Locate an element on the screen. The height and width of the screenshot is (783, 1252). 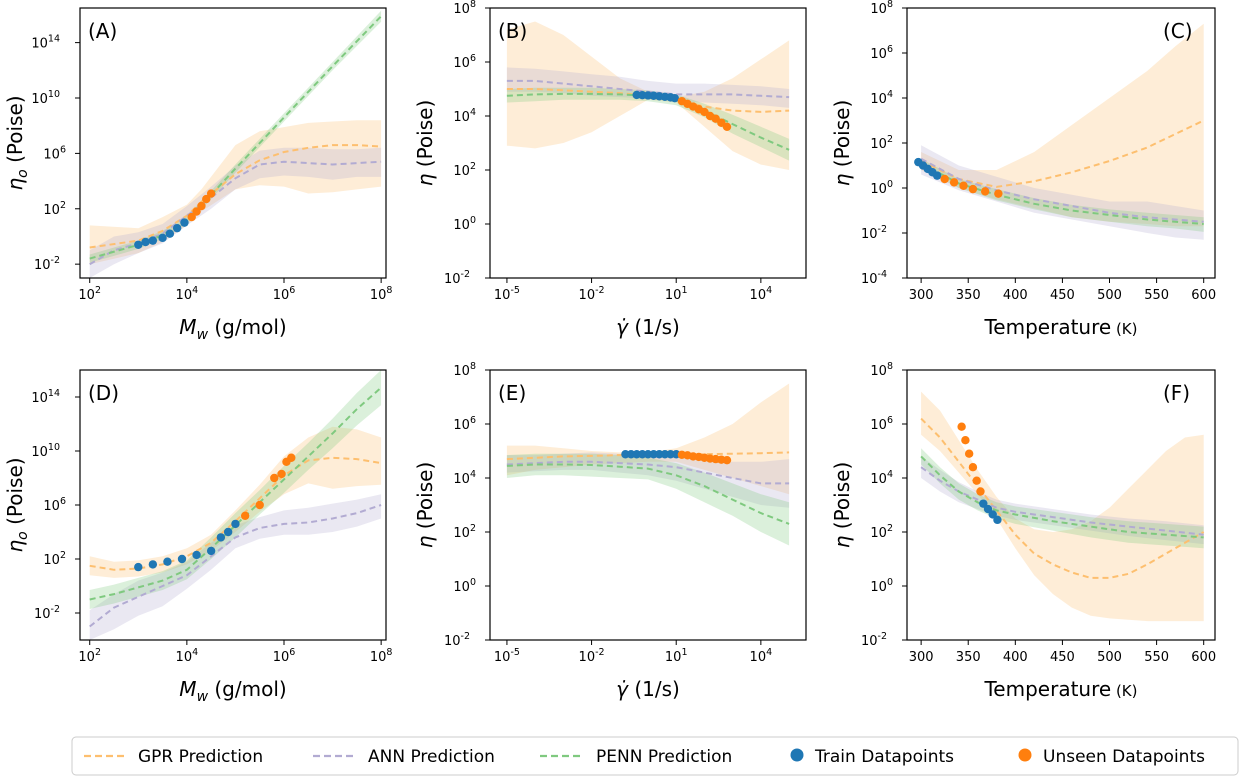
x-tick-label: 10² is located at coordinates (89, 656).